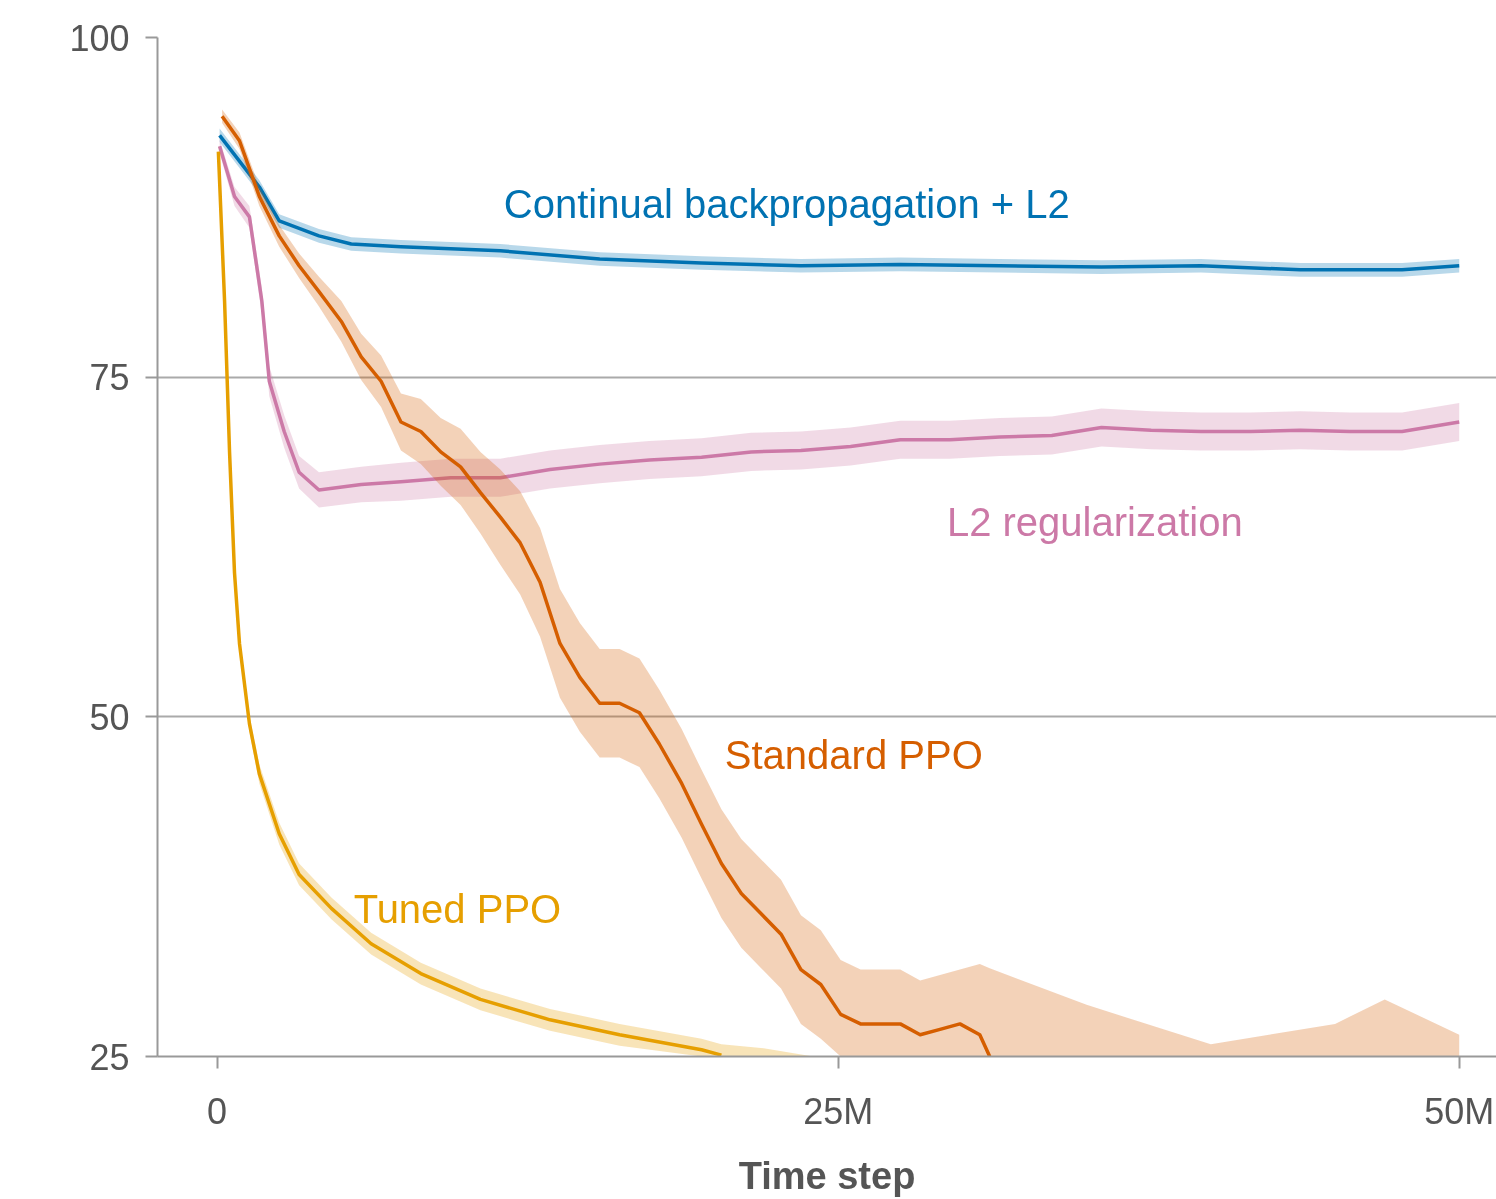 This screenshot has height=1199, width=1496. Describe the element at coordinates (99, 38) in the screenshot. I see `y-tick-label: 100` at that location.